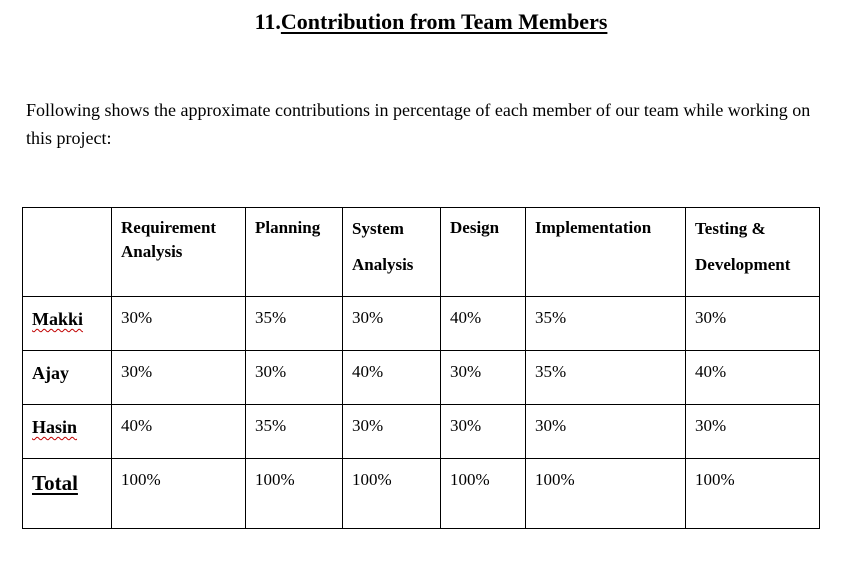  What do you see at coordinates (55, 427) in the screenshot?
I see `member-name: Hasin` at bounding box center [55, 427].